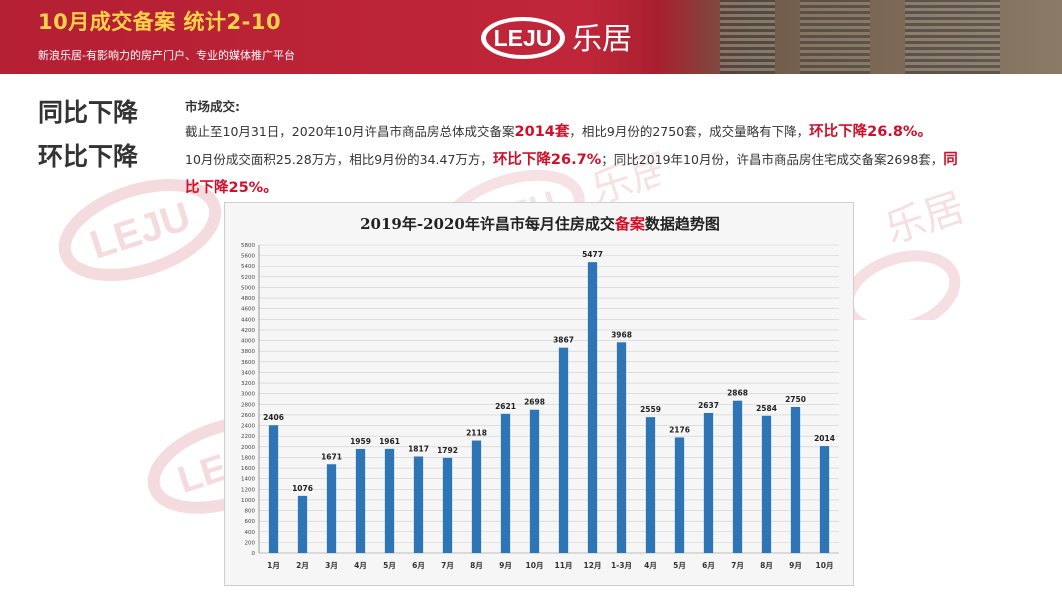 The height and width of the screenshot is (600, 1062). I want to click on y-tick-label: 3800, so click(248, 352).